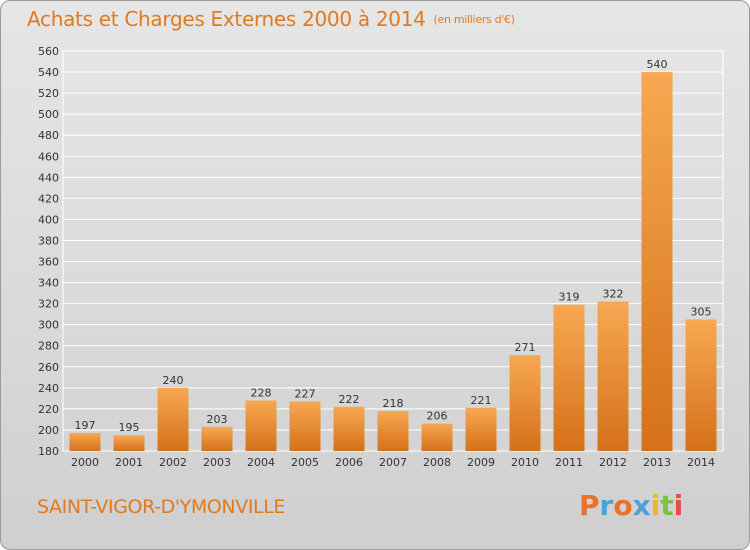 This screenshot has width=750, height=550. Describe the element at coordinates (173, 462) in the screenshot. I see `x-tick-label: 2002` at that location.